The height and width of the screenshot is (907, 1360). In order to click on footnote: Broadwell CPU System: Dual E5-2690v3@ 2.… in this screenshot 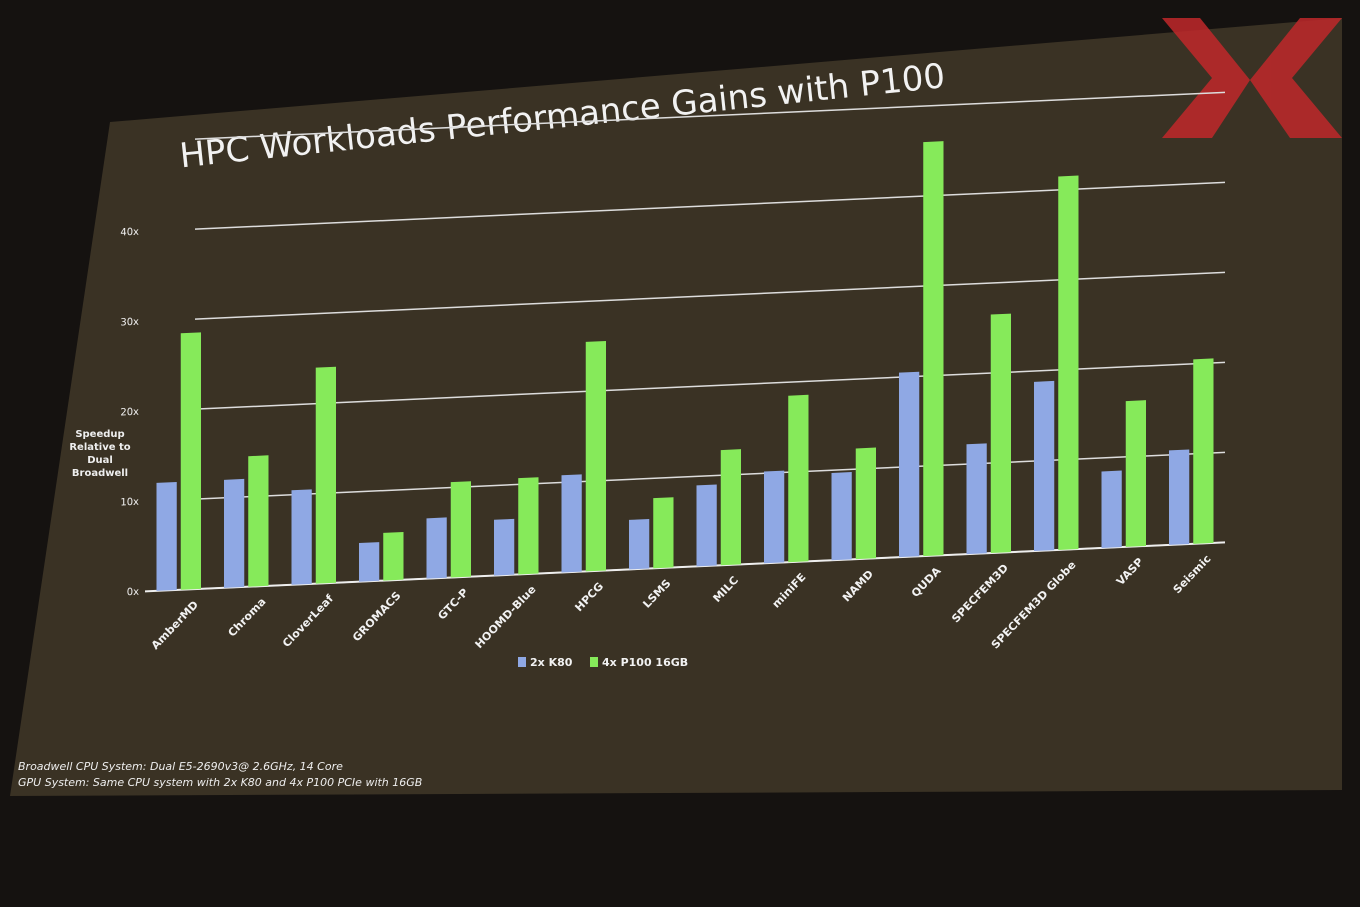, I will do `click(180, 766)`.